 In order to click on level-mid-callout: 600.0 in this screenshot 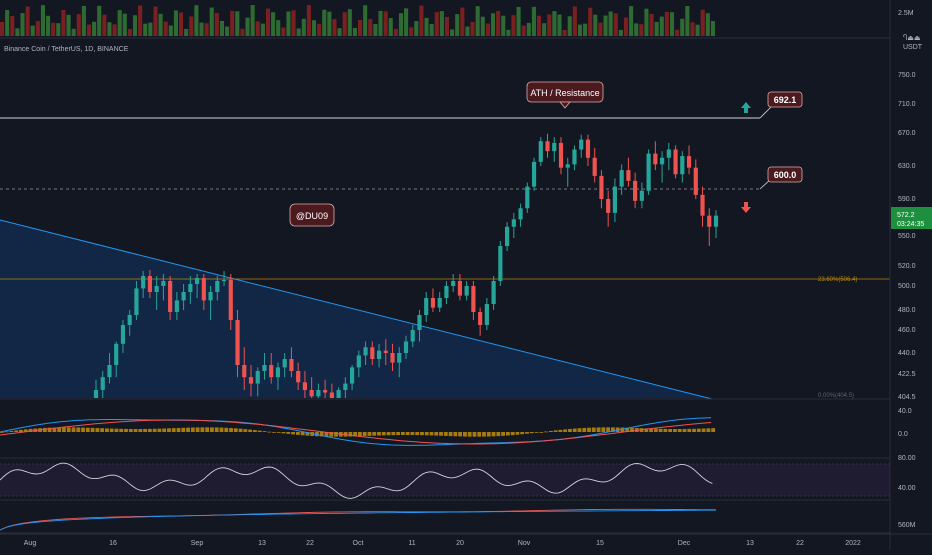, I will do `click(781, 178)`.